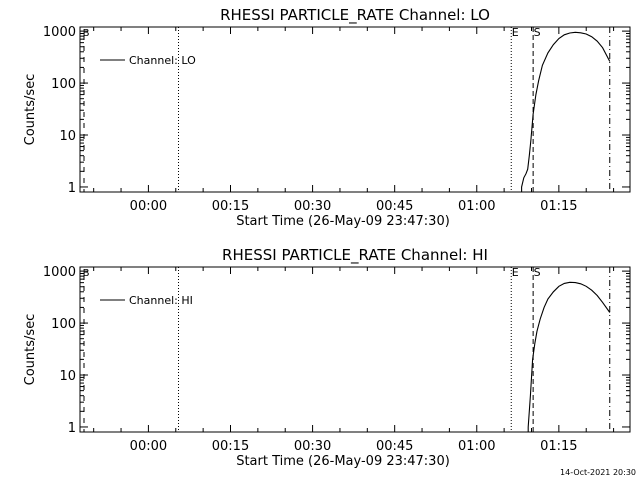 The height and width of the screenshot is (480, 640). Describe the element at coordinates (355, 15) in the screenshot. I see `chart-title: RHESSI PARTICLE_RATE Channel: LO` at that location.